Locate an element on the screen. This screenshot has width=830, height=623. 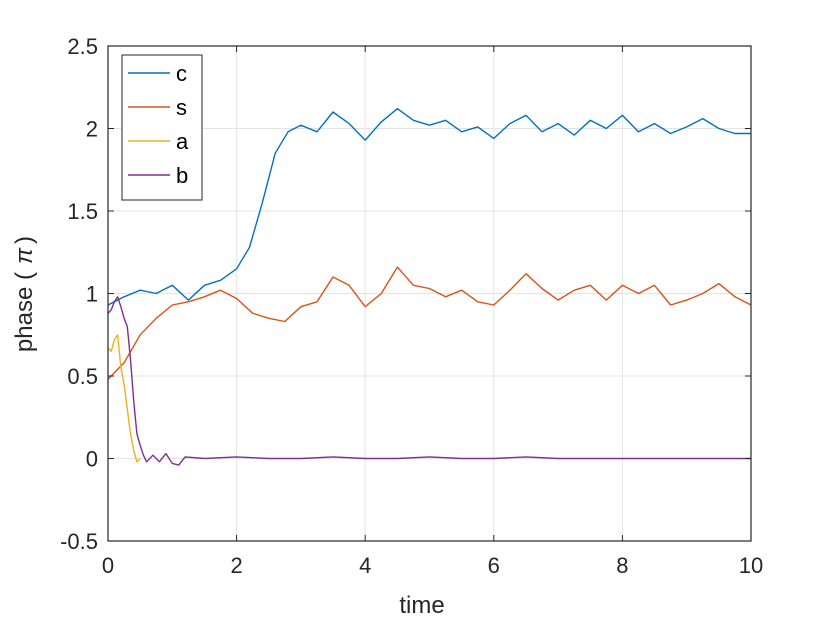
y-tick-label: -0.5 is located at coordinates (79, 541).